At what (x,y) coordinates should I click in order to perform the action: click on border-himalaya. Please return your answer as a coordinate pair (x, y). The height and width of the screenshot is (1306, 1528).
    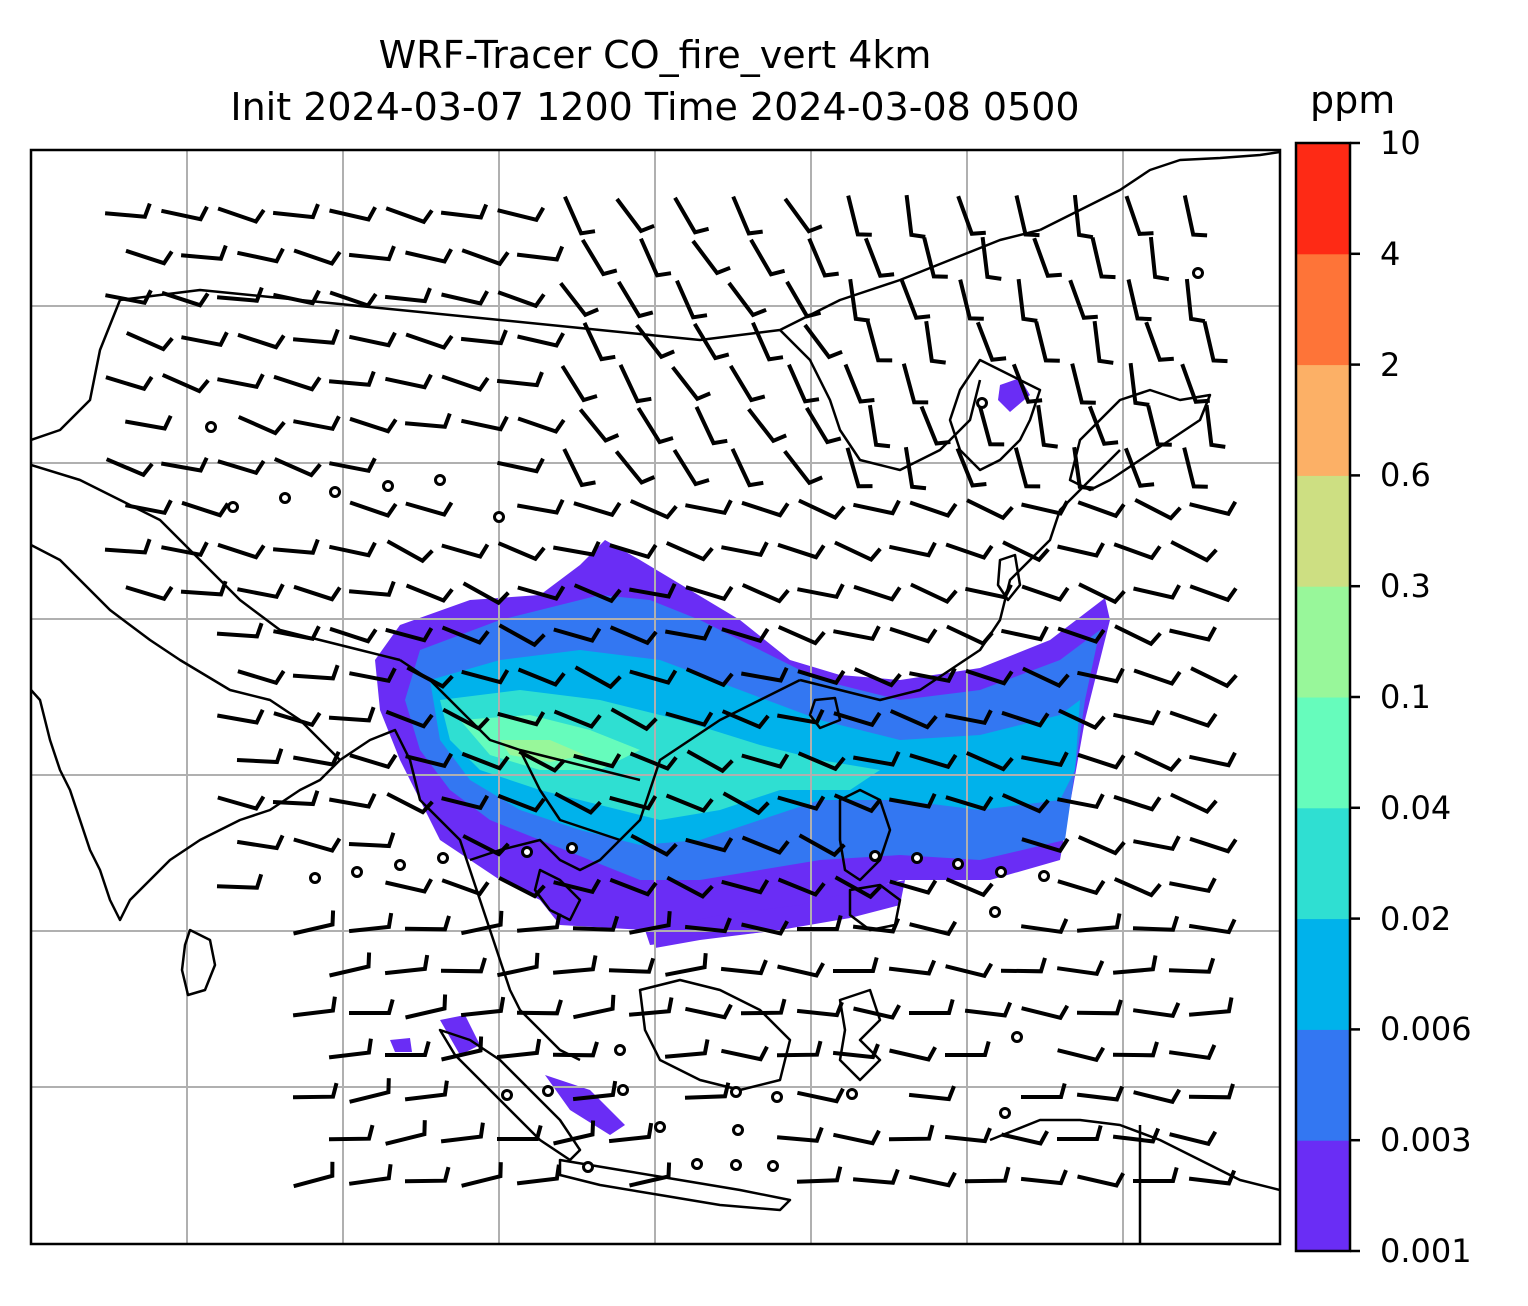
    Looking at the image, I should click on (216, 562).